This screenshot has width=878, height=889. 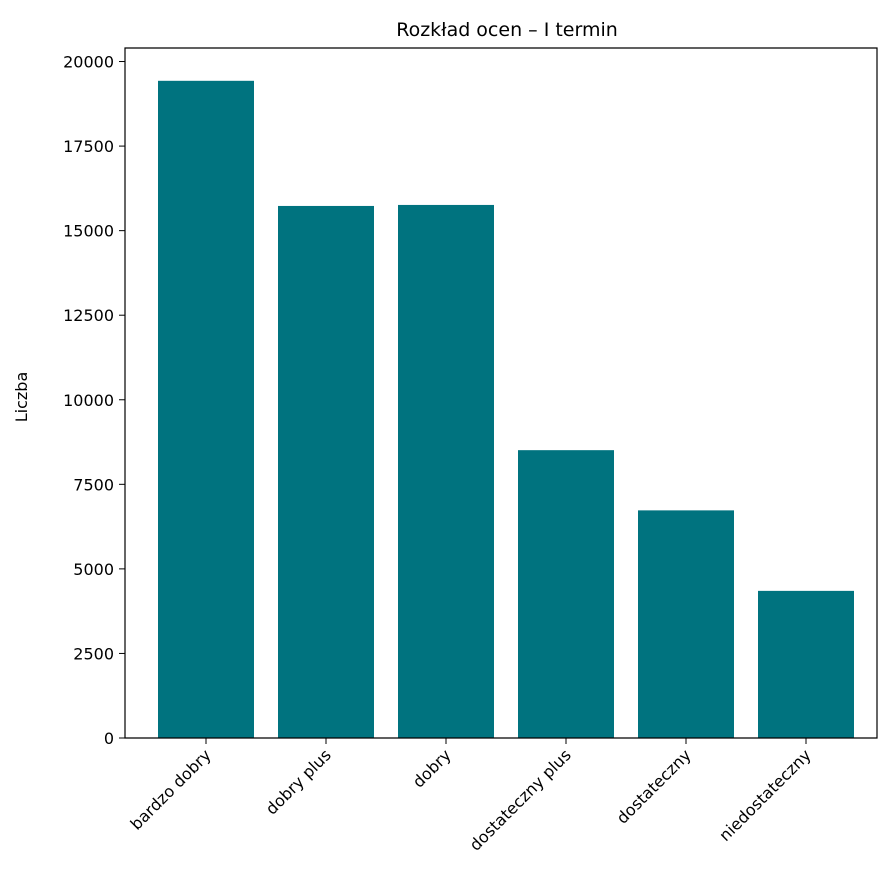 I want to click on y-tick-label: 20000, so click(x=88, y=62).